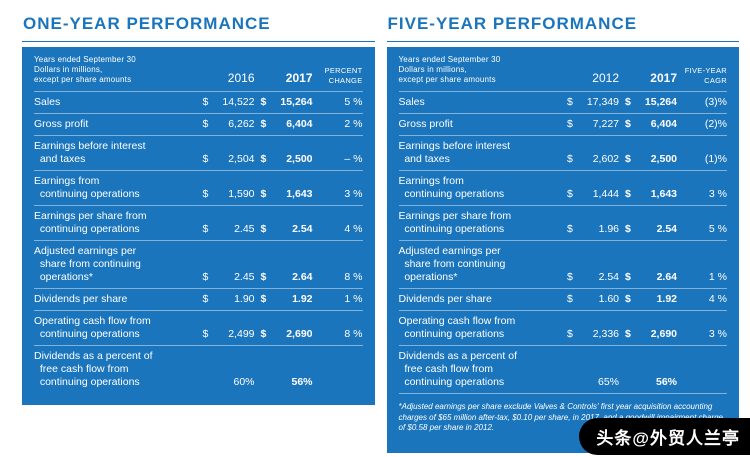 This screenshot has width=750, height=457. Describe the element at coordinates (715, 159) in the screenshot. I see `percent-change-value: (1)%` at that location.